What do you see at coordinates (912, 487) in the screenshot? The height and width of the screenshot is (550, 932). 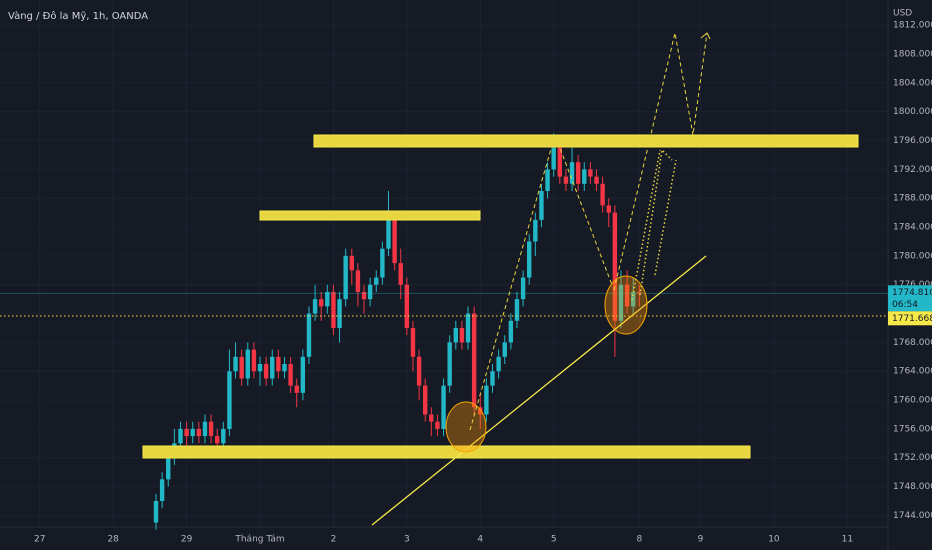 I see `y-tick-label: 1748.000` at bounding box center [912, 487].